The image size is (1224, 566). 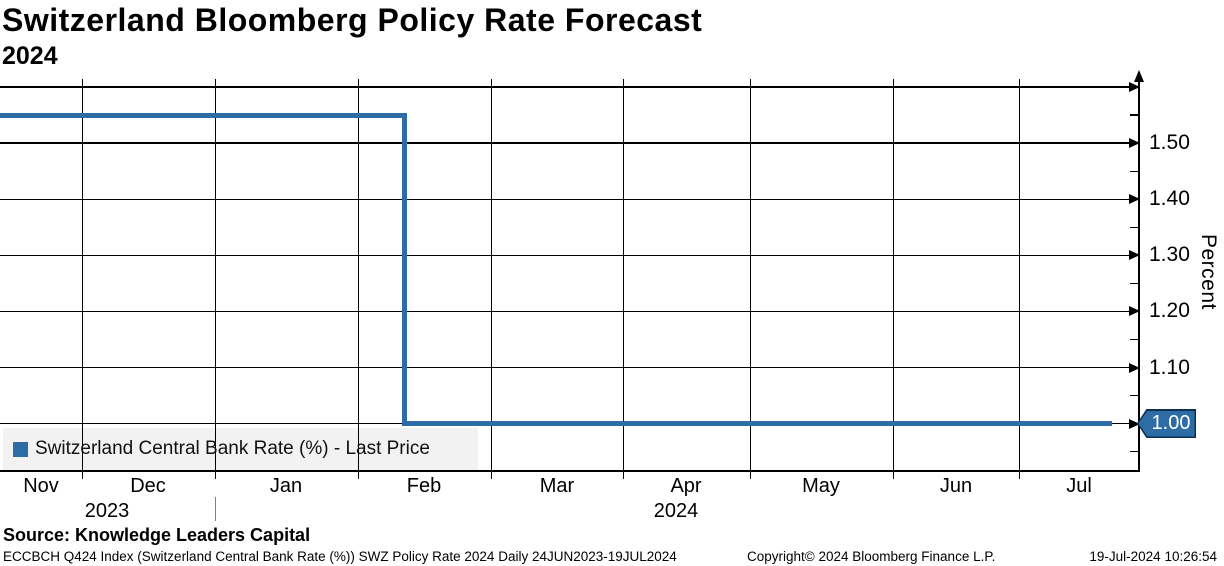 What do you see at coordinates (1169, 143) in the screenshot?
I see `y-tick-label: 1.50` at bounding box center [1169, 143].